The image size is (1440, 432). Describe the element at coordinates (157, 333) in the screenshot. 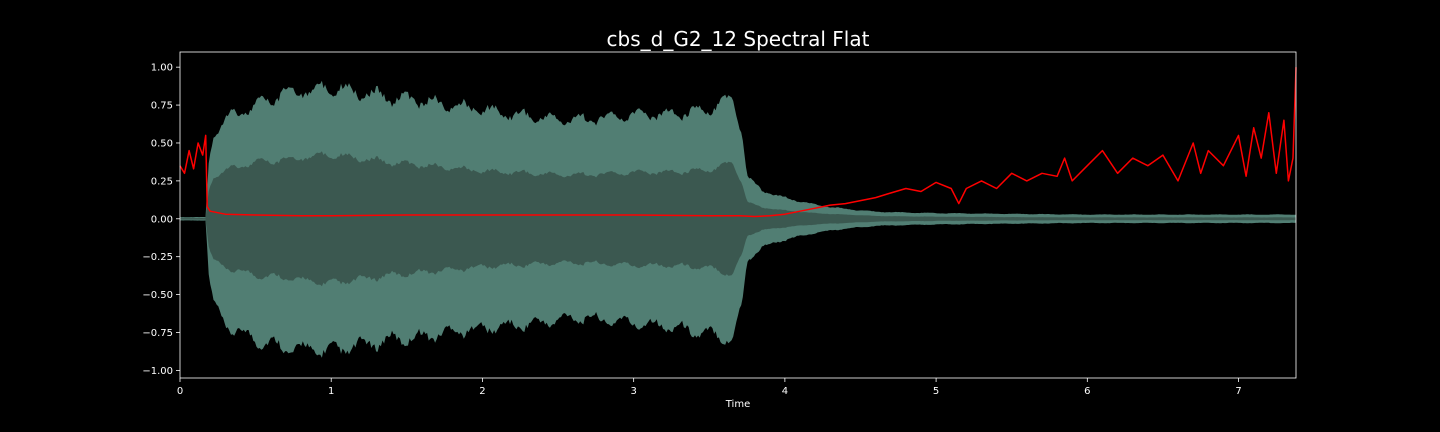

I see `y-tick-label: −0.75` at that location.